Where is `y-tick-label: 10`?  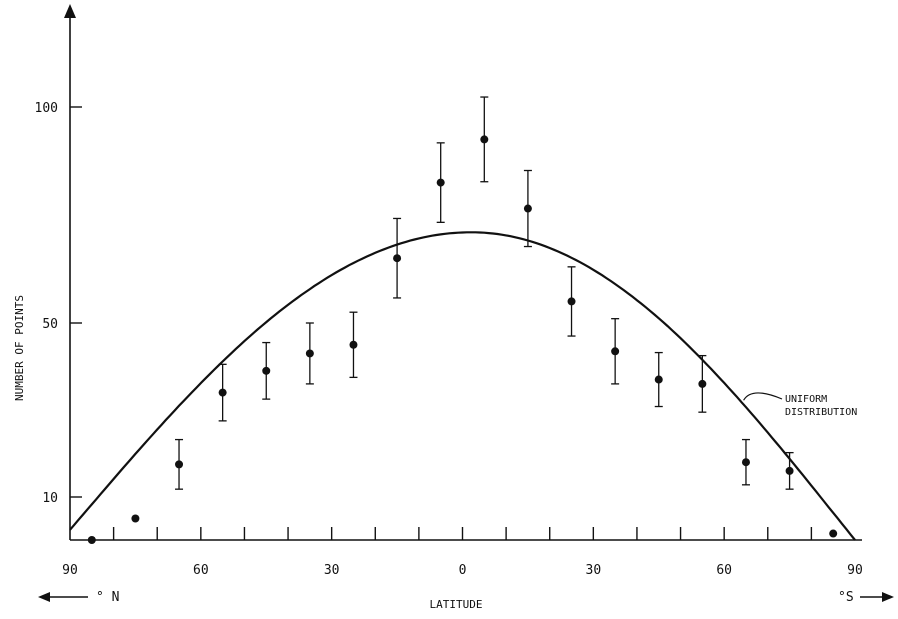 y-tick-label: 10 is located at coordinates (50, 498).